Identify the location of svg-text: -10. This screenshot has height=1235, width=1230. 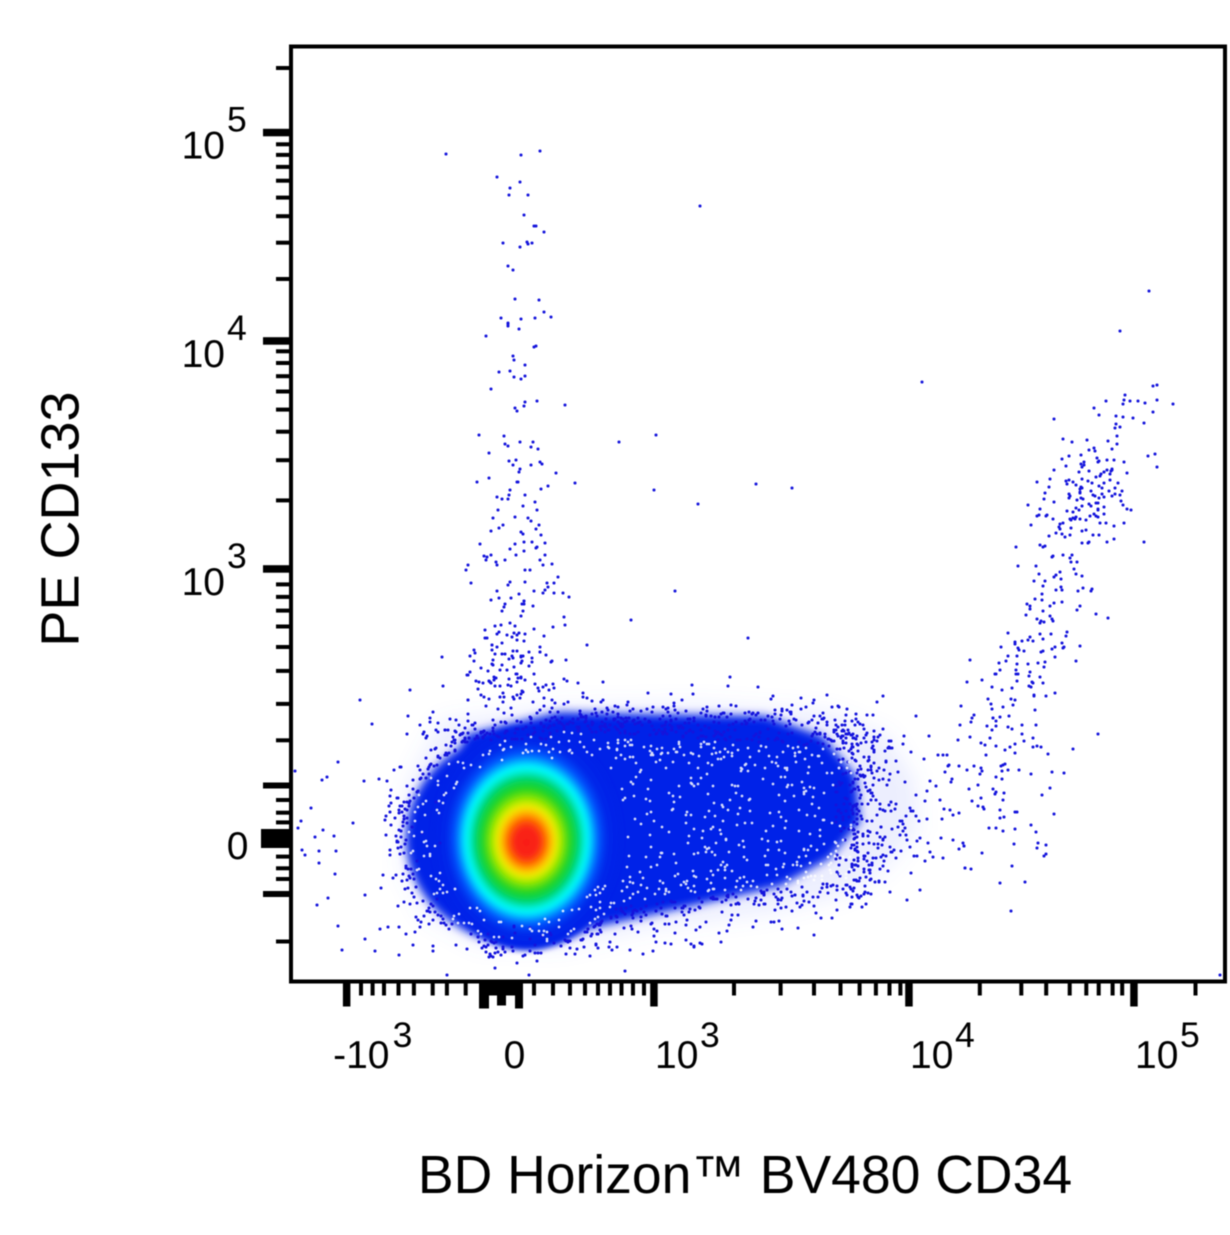
(361, 1055).